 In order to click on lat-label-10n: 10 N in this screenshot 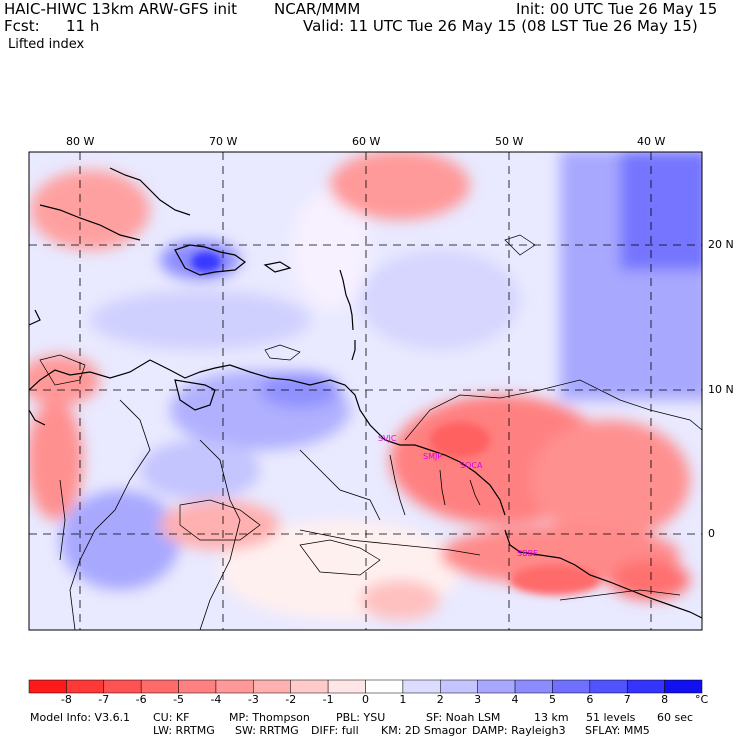, I will do `click(721, 389)`.